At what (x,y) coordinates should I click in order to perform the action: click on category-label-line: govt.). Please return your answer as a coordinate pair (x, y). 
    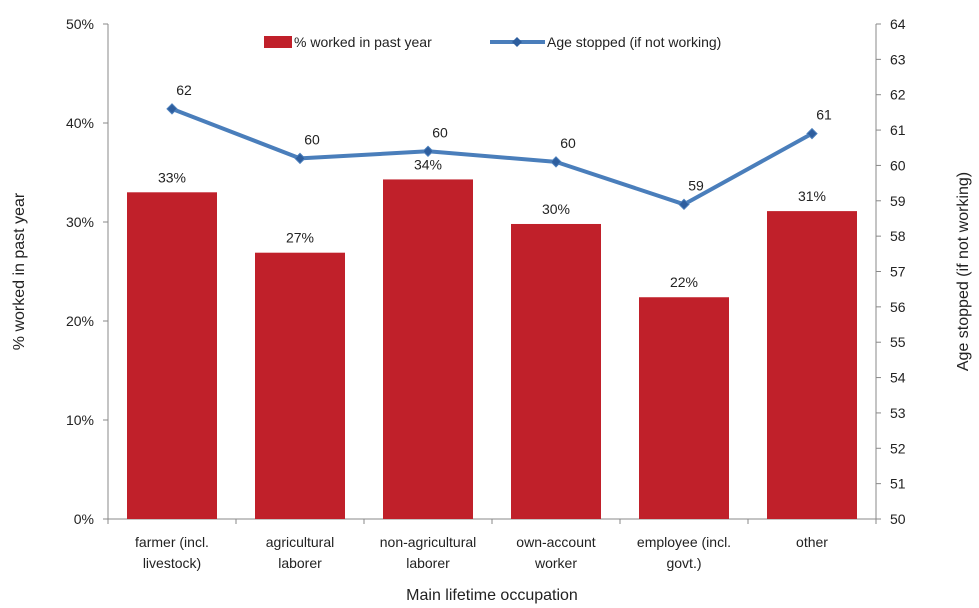
    Looking at the image, I should click on (683, 563).